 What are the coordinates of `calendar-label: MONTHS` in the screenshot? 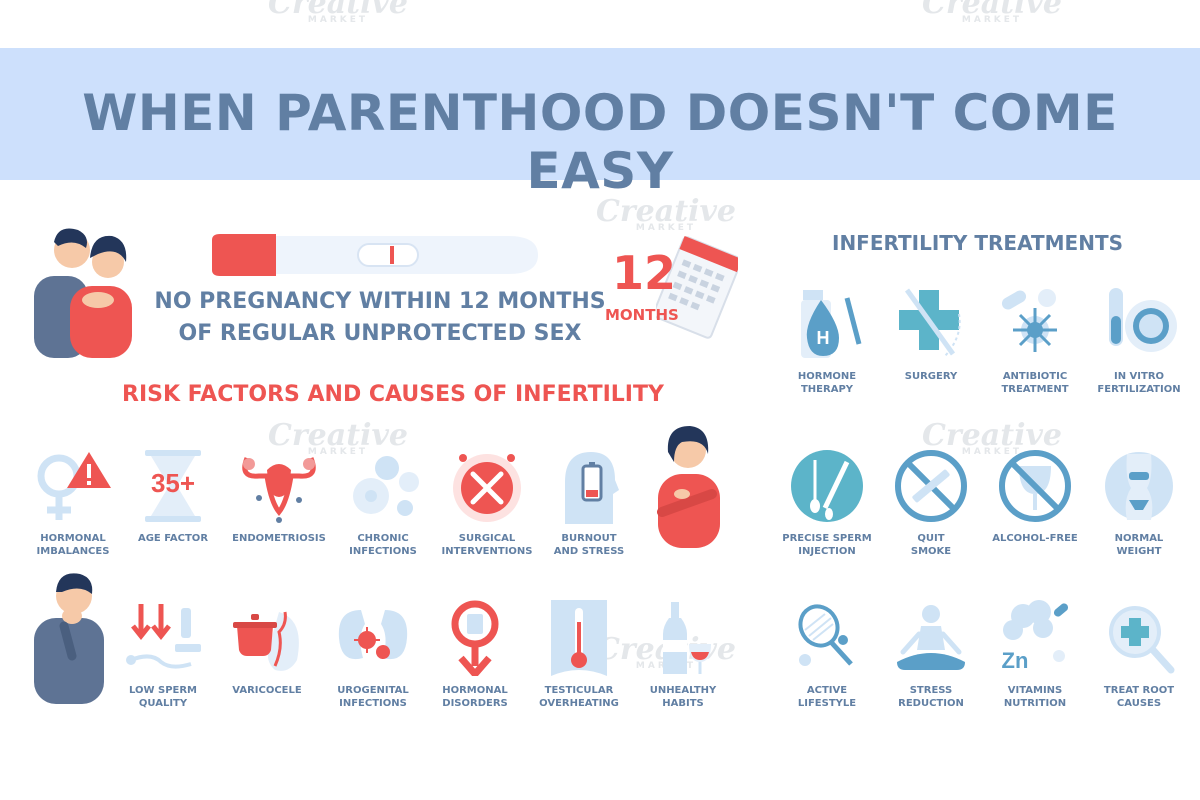 It's located at (642, 315).